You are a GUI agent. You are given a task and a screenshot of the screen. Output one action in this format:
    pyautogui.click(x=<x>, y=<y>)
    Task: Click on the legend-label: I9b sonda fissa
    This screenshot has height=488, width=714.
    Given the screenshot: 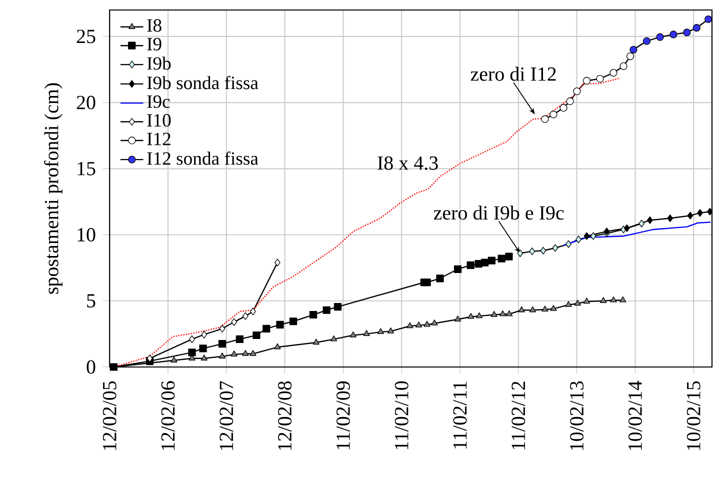 What is the action you would take?
    pyautogui.click(x=202, y=83)
    